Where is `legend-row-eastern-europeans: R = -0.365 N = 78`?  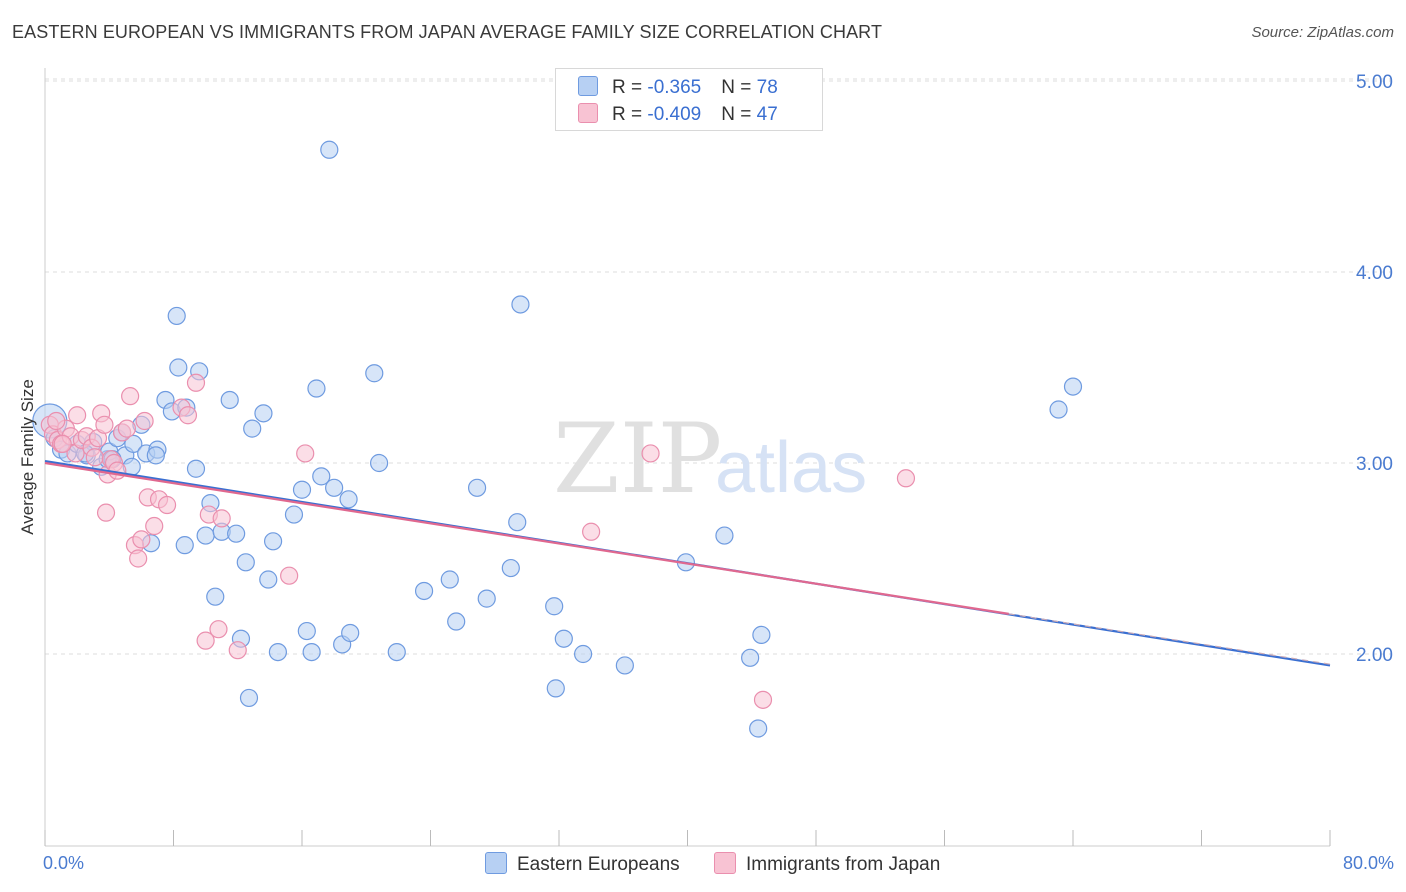 legend-row-eastern-europeans: R = -0.365 N = 78 is located at coordinates (678, 87).